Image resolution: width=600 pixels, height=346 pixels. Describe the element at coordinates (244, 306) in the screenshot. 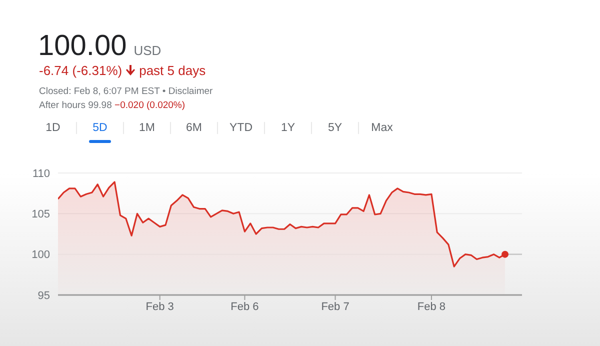

I see `x-tick-label: Feb 6` at that location.